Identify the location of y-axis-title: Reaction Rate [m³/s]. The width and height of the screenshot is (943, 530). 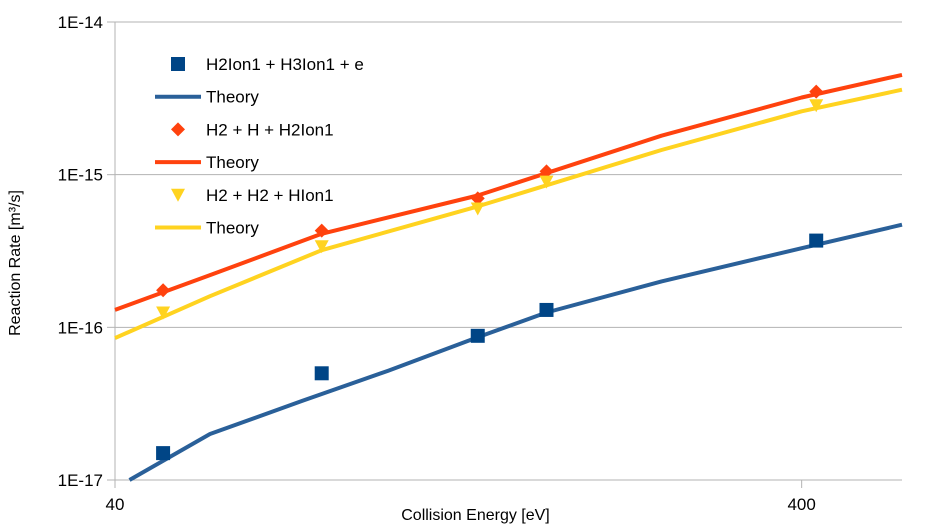
(15, 263).